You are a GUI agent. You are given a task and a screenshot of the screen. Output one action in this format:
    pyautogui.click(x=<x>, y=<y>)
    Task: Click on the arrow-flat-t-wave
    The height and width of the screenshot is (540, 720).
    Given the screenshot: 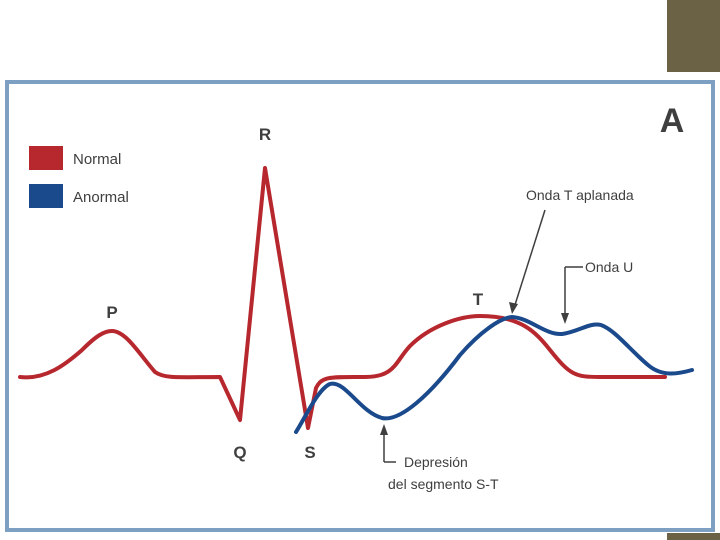 What is the action you would take?
    pyautogui.click(x=529, y=259)
    